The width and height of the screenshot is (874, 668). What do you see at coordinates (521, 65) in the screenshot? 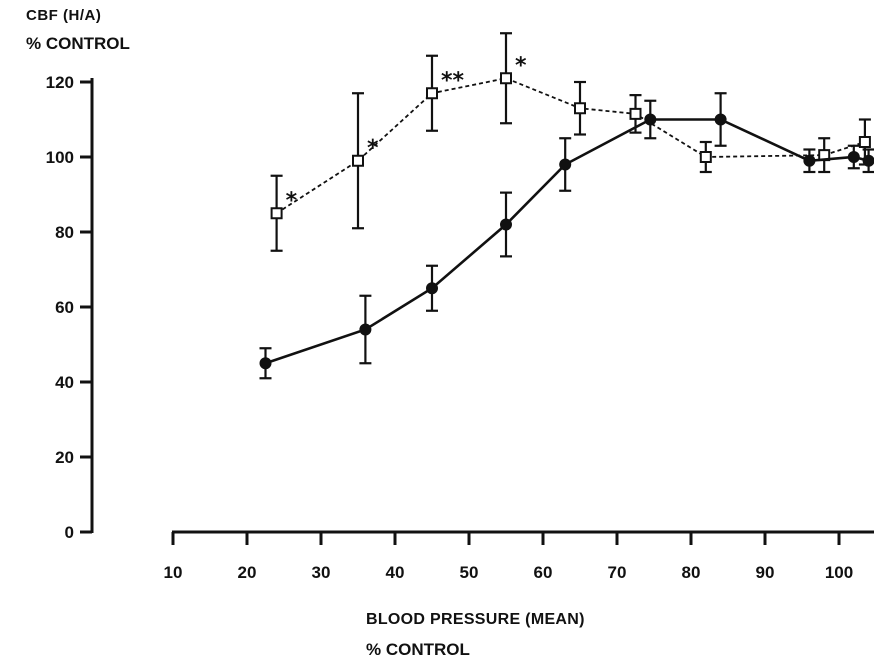
I see `series-0-annotation-3: *` at bounding box center [521, 65].